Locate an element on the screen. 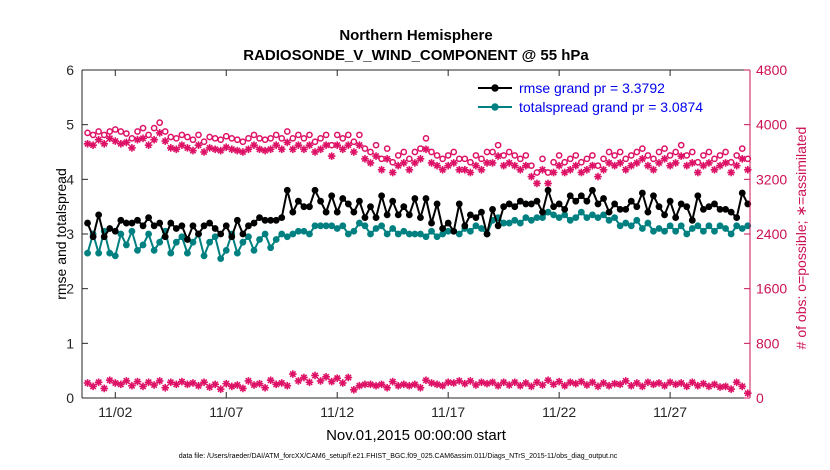  y-axis-label-right: # of obs: o=possible; ∗=assimilated is located at coordinates (801, 238).